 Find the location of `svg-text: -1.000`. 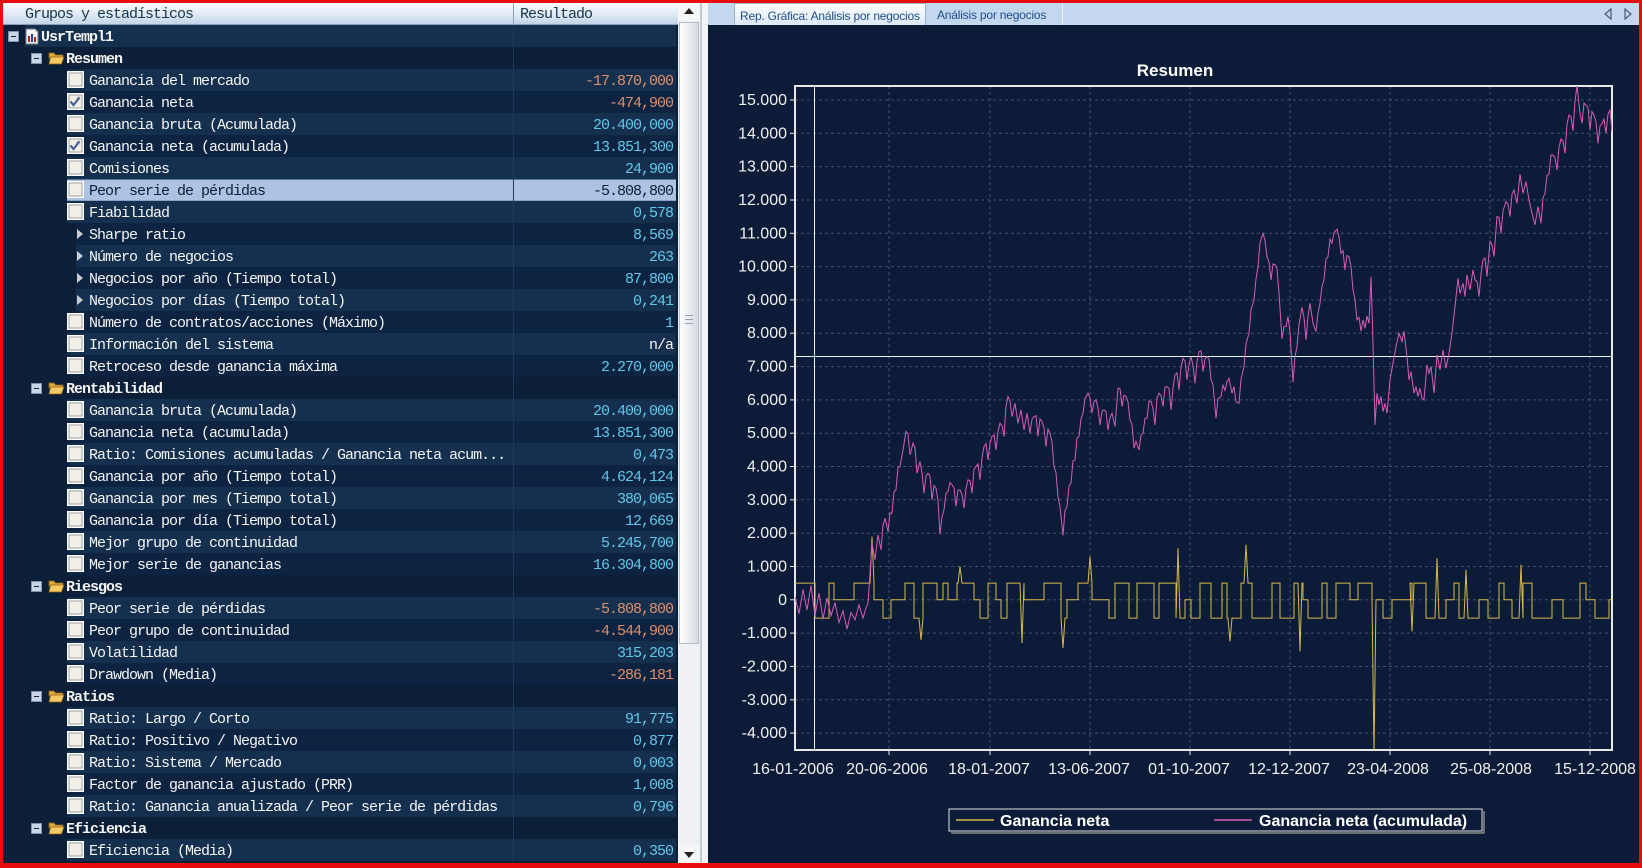

svg-text: -1.000 is located at coordinates (764, 633).